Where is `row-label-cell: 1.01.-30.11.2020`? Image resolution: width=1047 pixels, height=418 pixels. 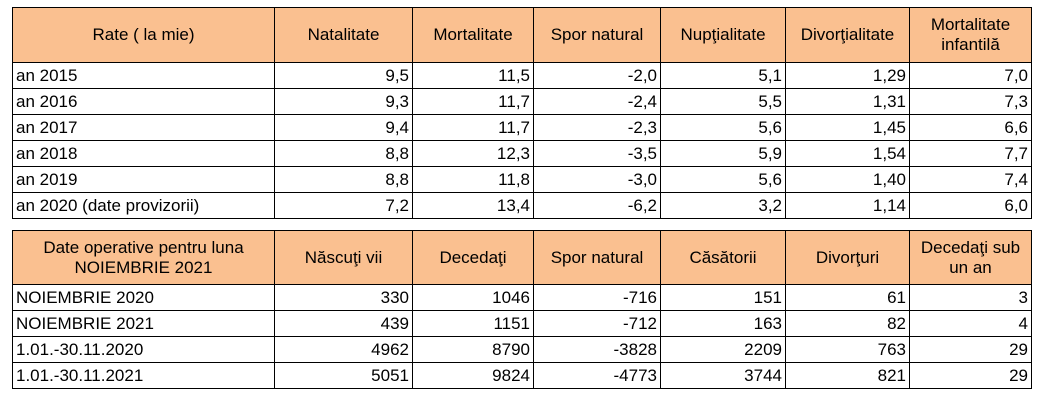
row-label-cell: 1.01.-30.11.2020 is located at coordinates (143, 349).